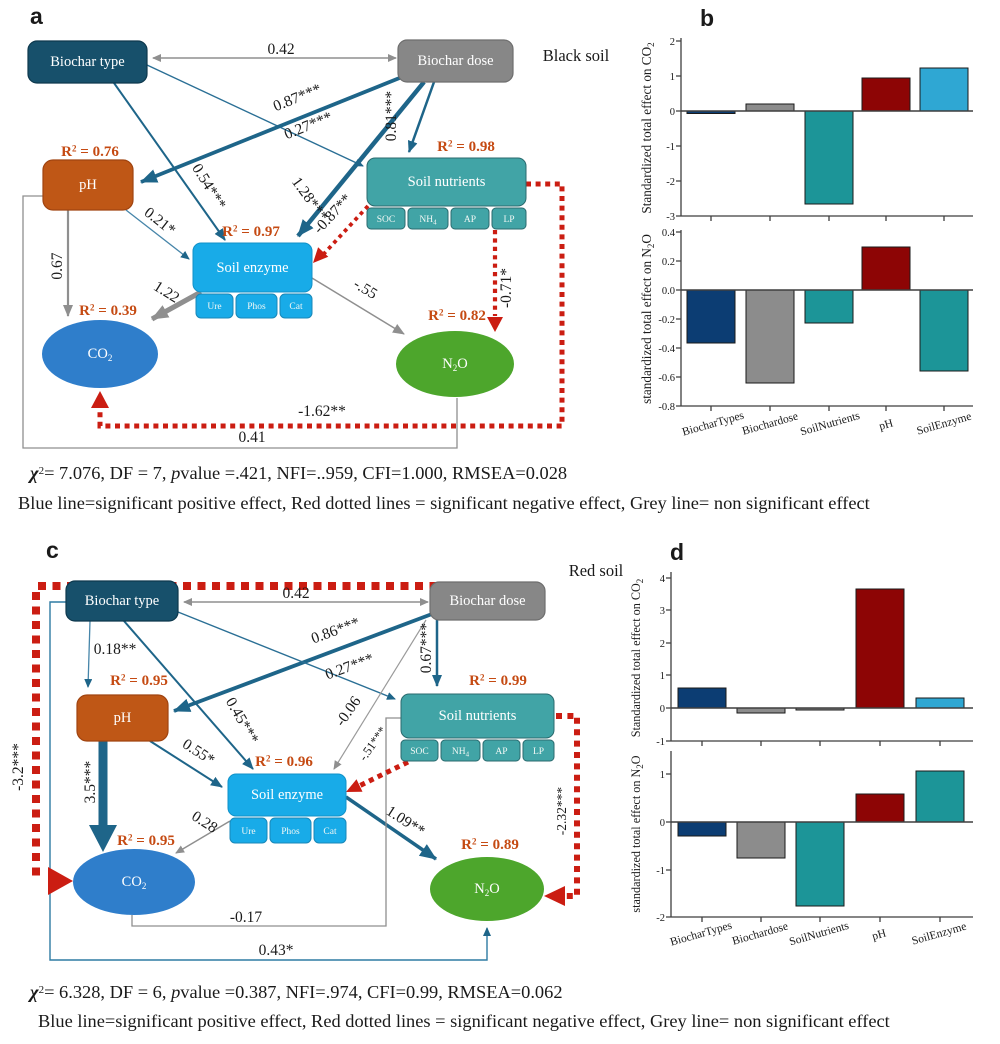 This screenshot has height=1044, width=1000. Describe the element at coordinates (90, 152) in the screenshot. I see `svg-text: R2 = 0.76` at that location.